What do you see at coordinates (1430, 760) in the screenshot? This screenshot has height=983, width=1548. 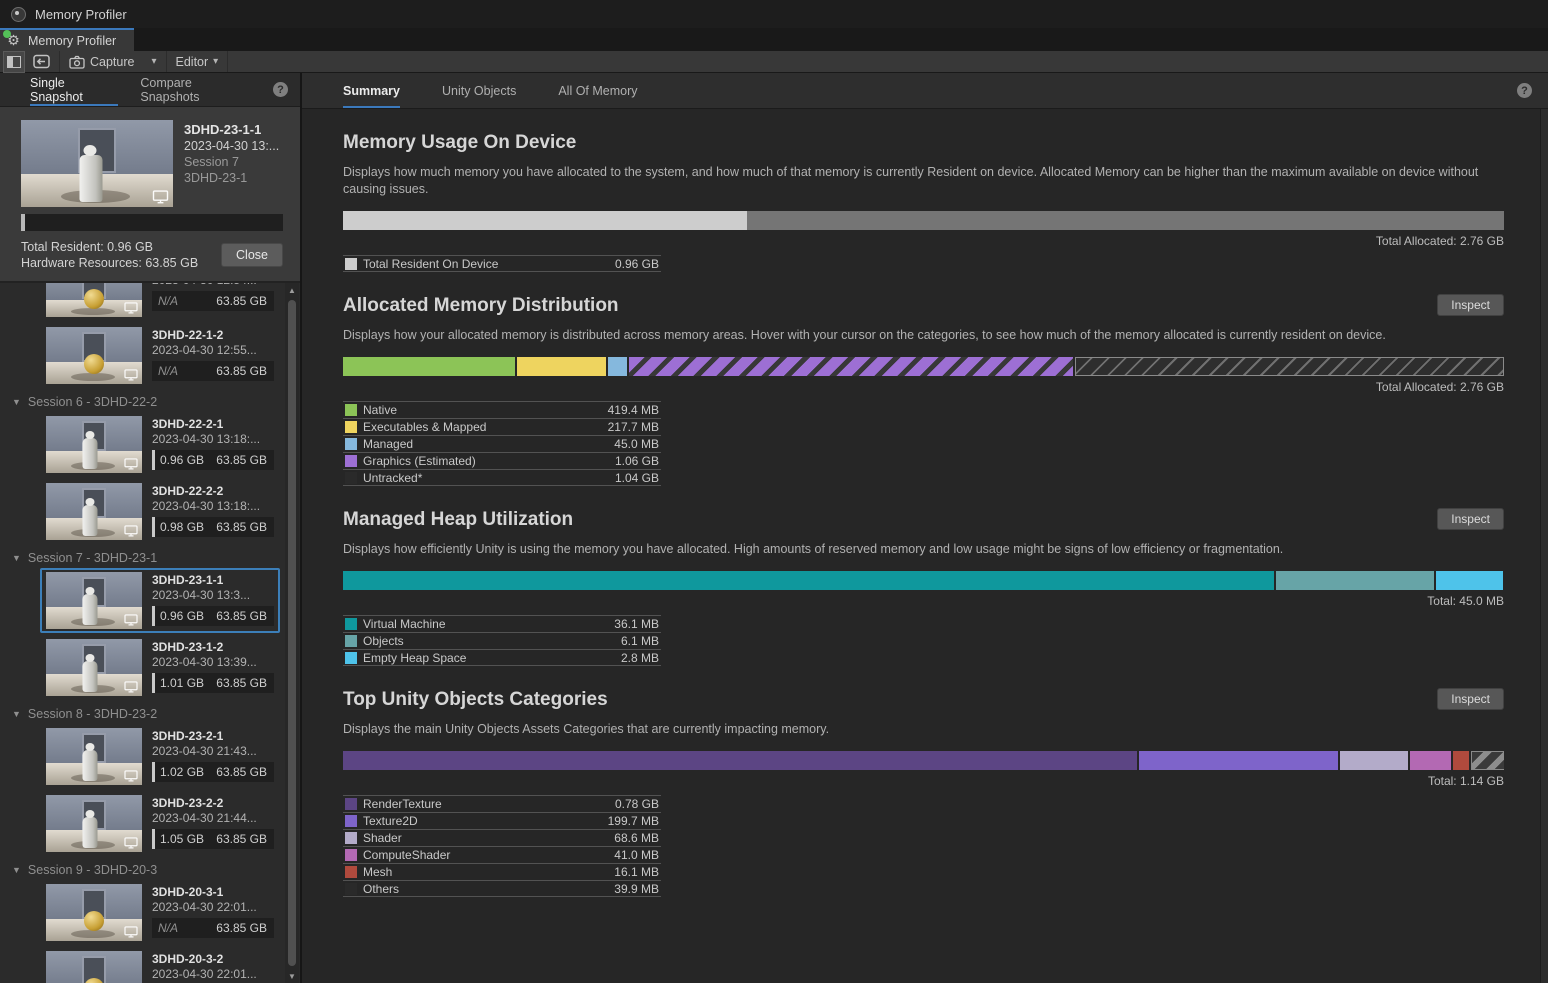 I see `bar-segment-computeshader` at bounding box center [1430, 760].